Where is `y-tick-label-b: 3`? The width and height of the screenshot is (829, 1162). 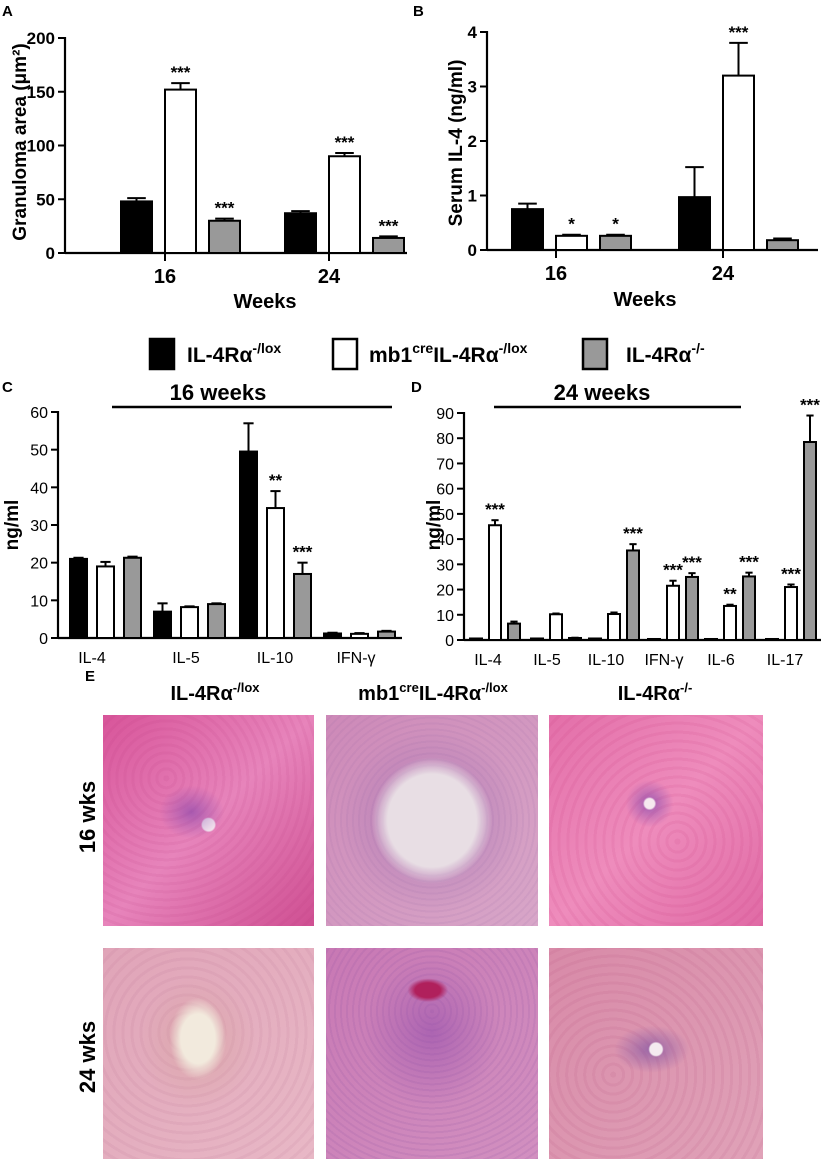
y-tick-label-b: 3 is located at coordinates (472, 87).